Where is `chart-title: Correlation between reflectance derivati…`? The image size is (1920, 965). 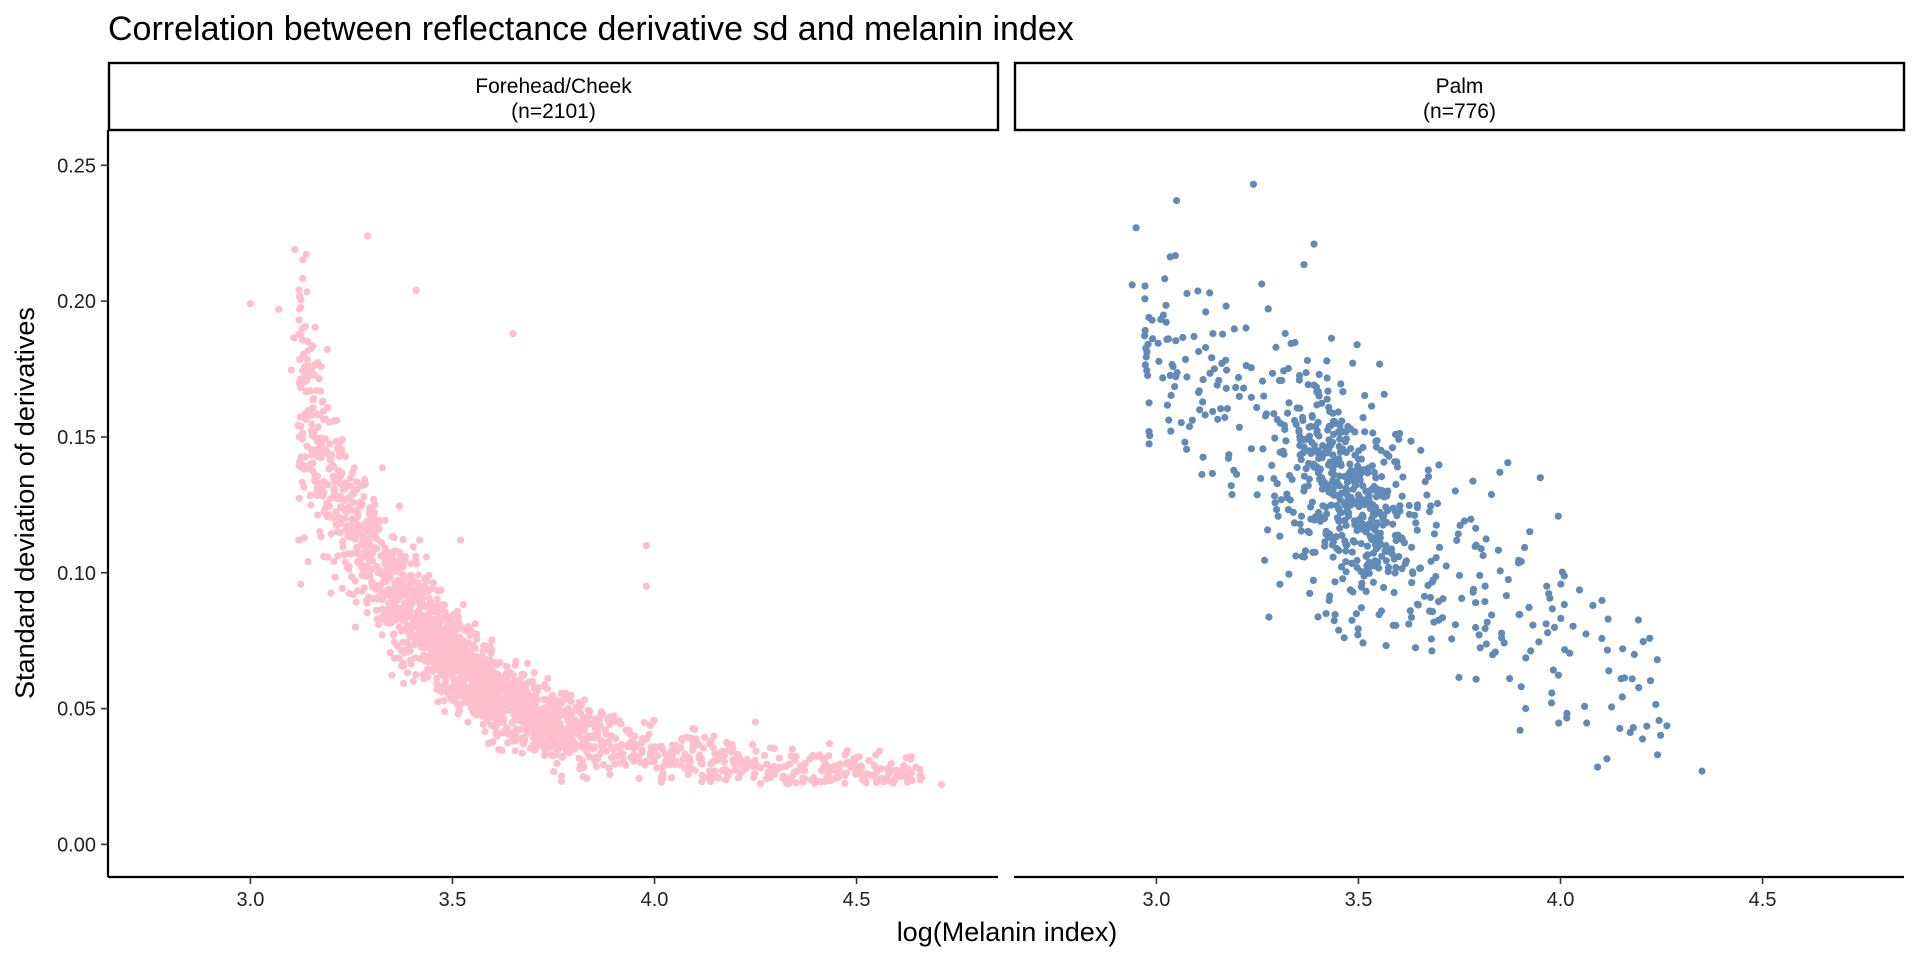
chart-title: Correlation between reflectance derivati… is located at coordinates (591, 29).